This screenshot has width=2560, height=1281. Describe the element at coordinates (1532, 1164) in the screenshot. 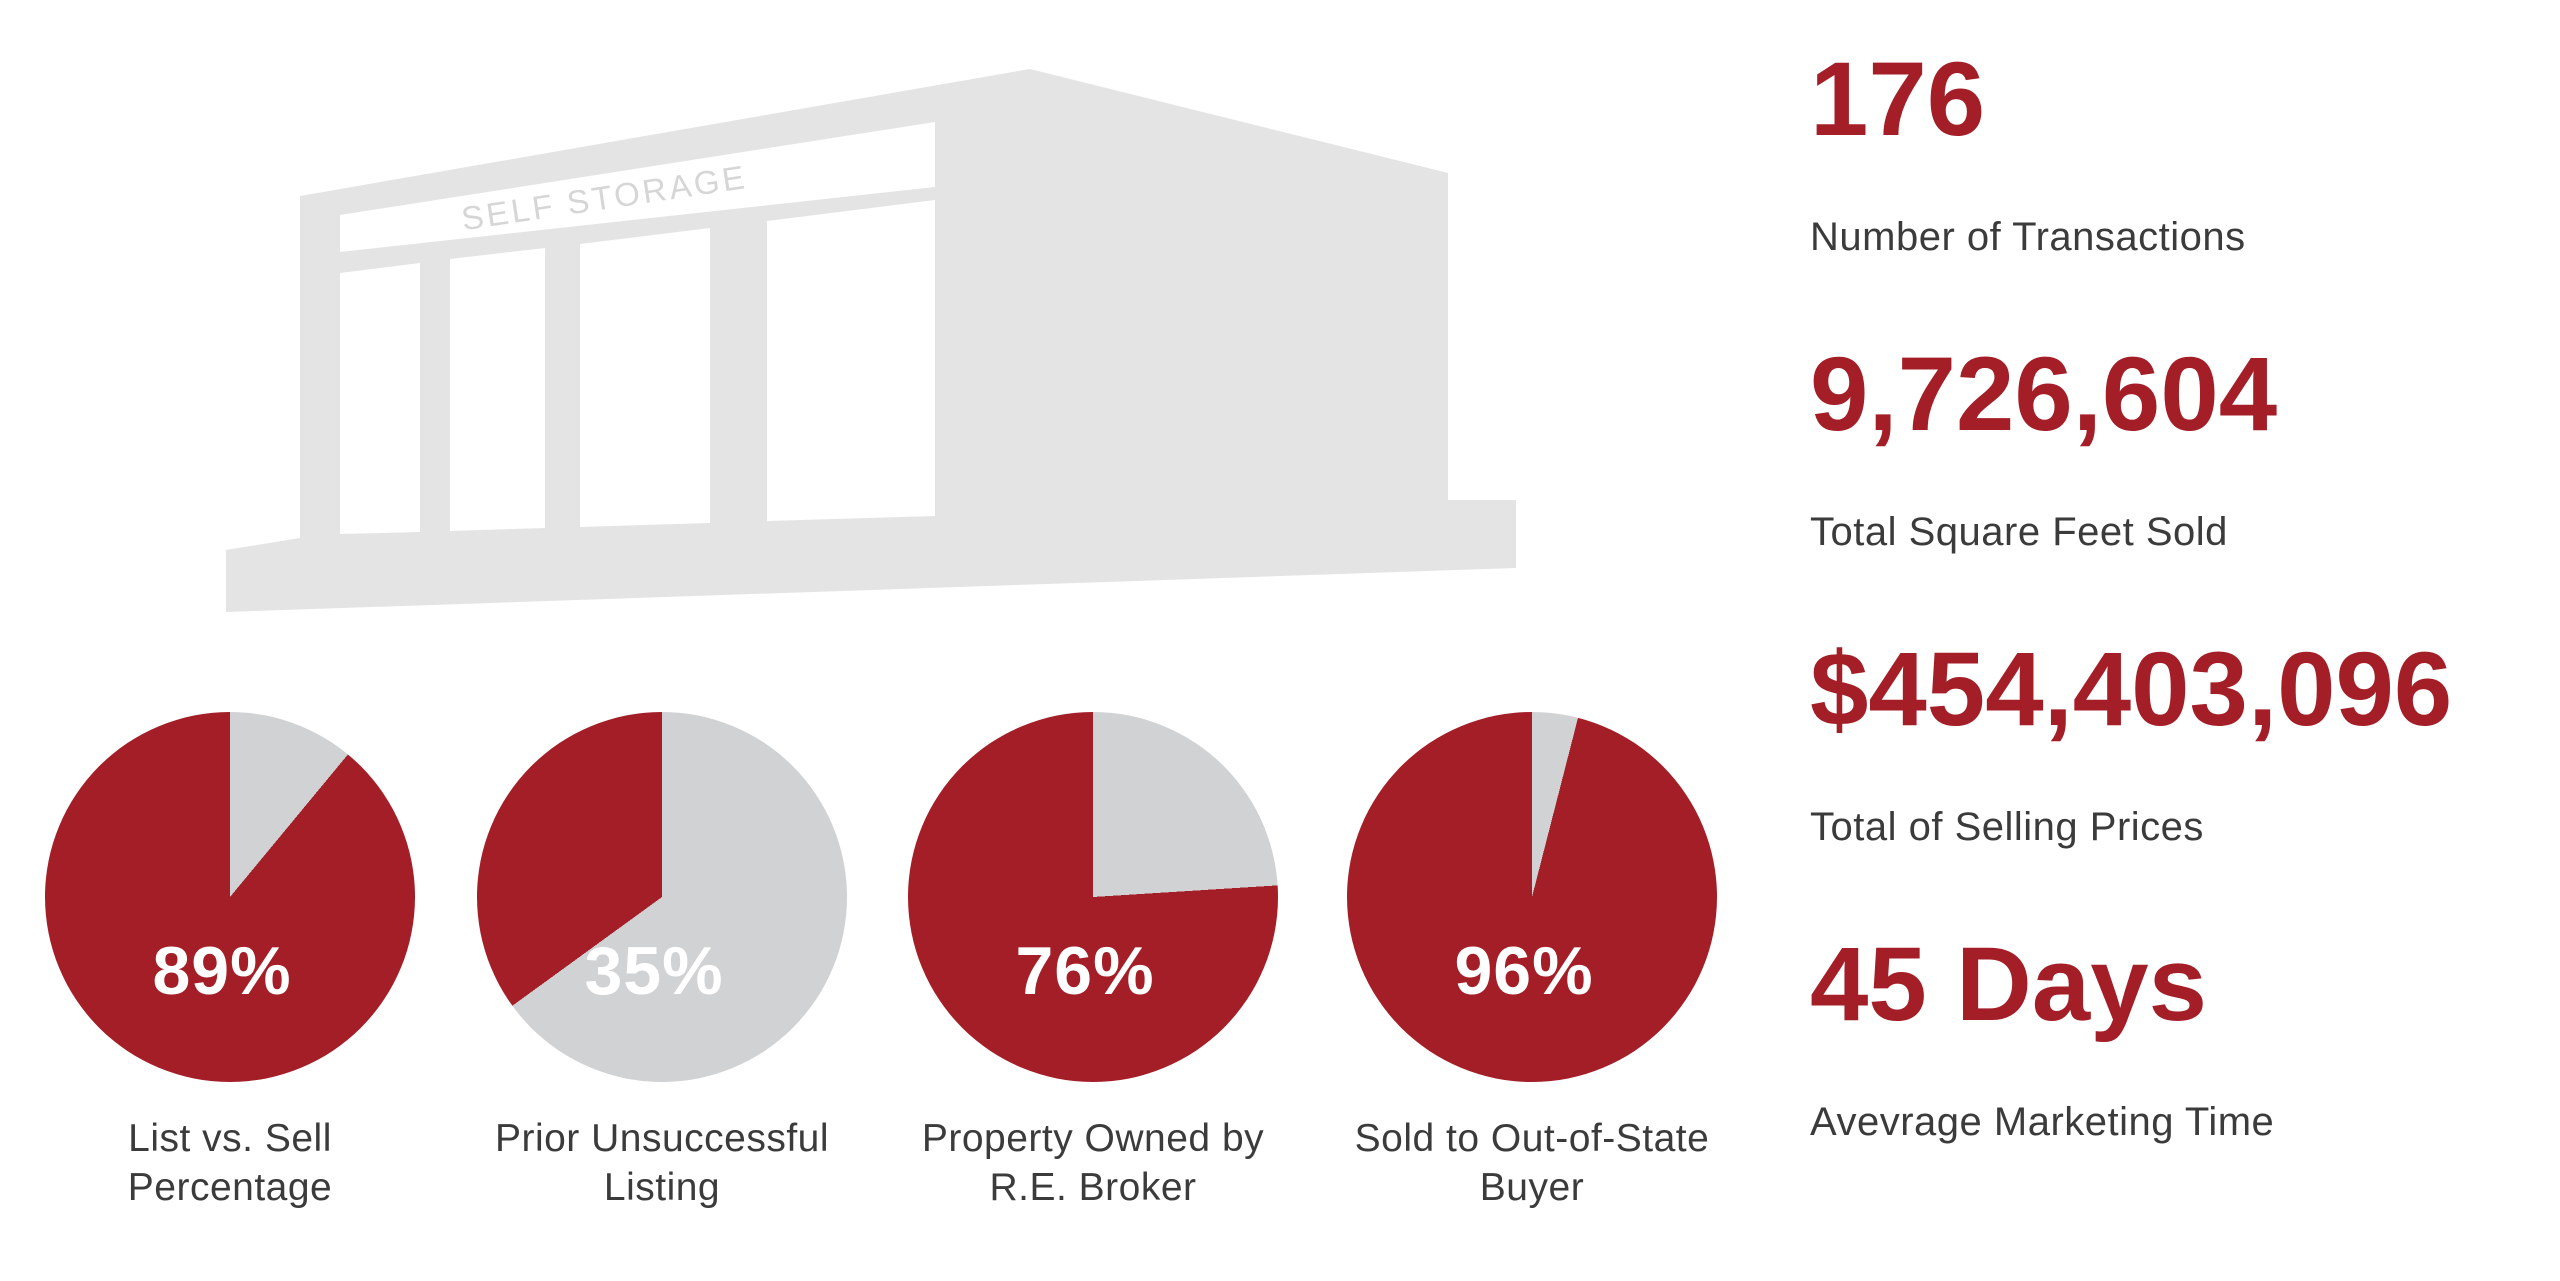

I see `pie-caption-sold-out-of-state: Sold to Out-of-State Buyer` at that location.